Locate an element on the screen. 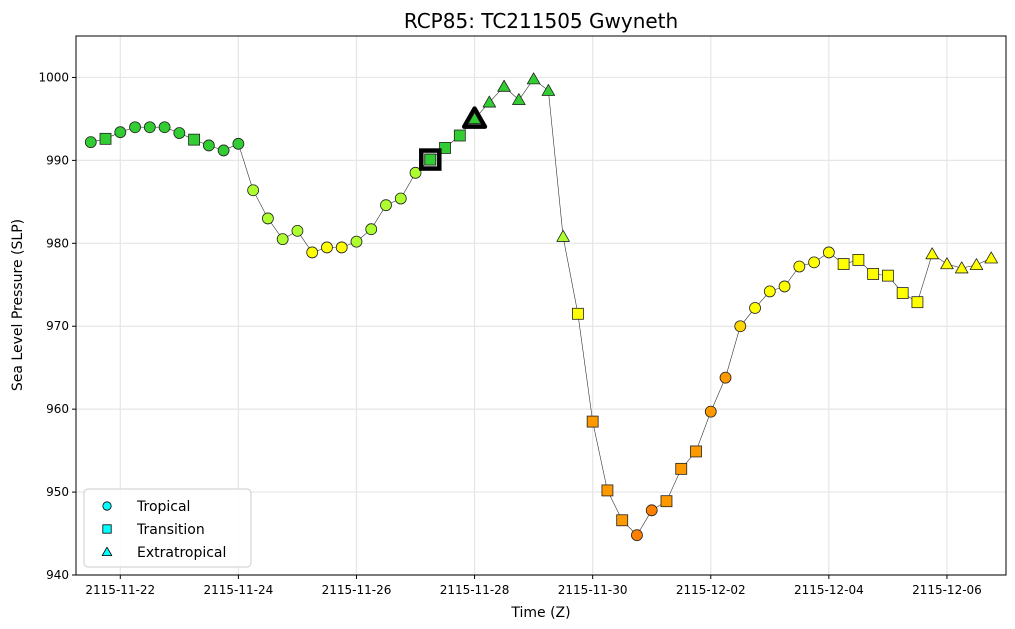 The height and width of the screenshot is (629, 1015). y-tick-label: 1000 is located at coordinates (53, 77).